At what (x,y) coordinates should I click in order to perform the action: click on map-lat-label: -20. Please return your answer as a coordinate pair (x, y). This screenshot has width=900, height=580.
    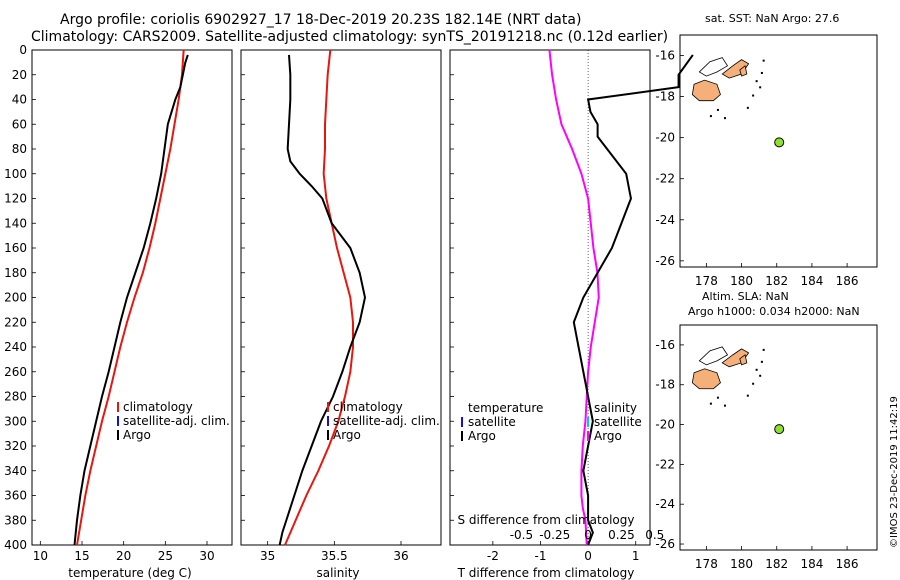
    Looking at the image, I should click on (665, 425).